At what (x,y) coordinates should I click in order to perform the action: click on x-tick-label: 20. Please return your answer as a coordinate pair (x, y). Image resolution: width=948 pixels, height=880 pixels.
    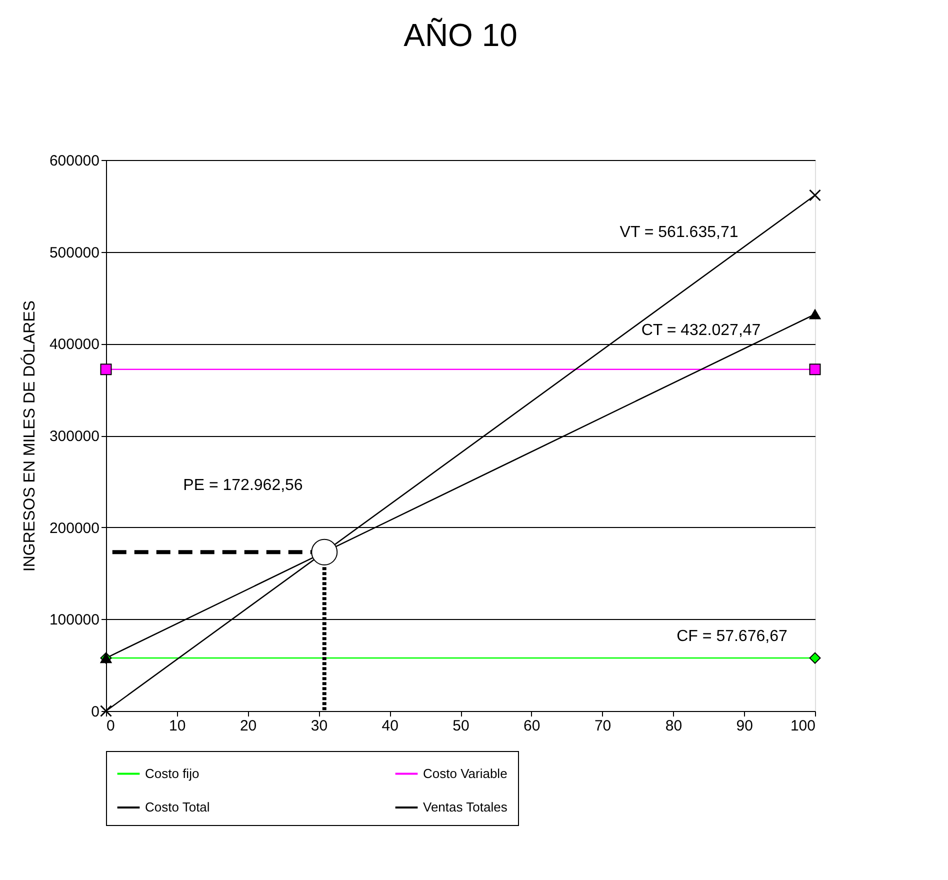
    Looking at the image, I should click on (248, 726).